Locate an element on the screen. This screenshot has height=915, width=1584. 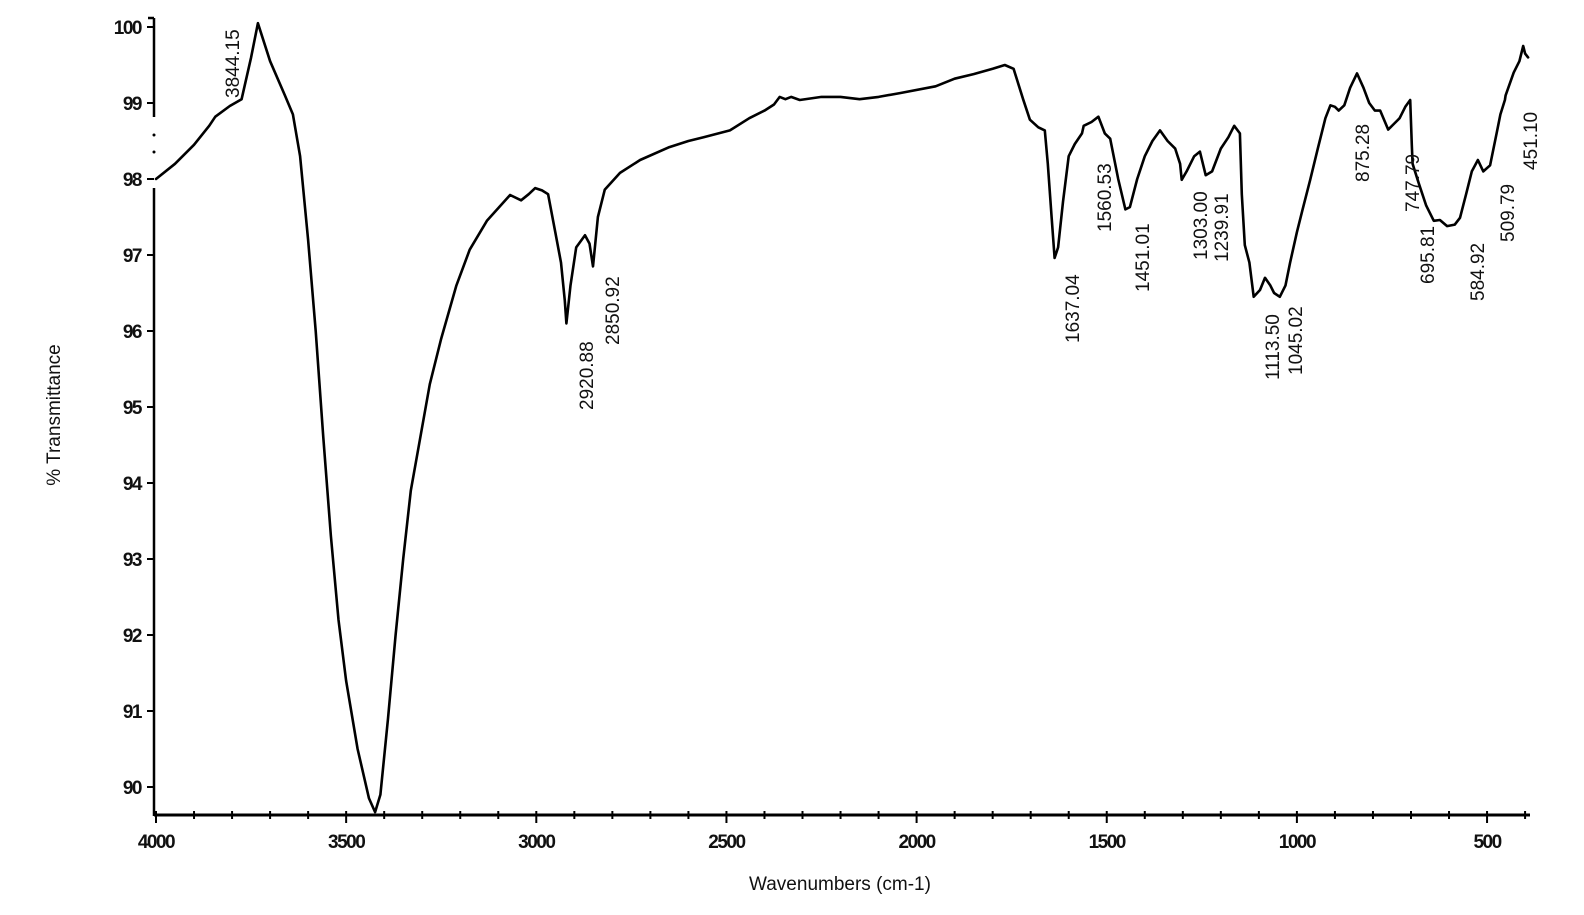
peak-label: 747.79 is located at coordinates (1413, 183).